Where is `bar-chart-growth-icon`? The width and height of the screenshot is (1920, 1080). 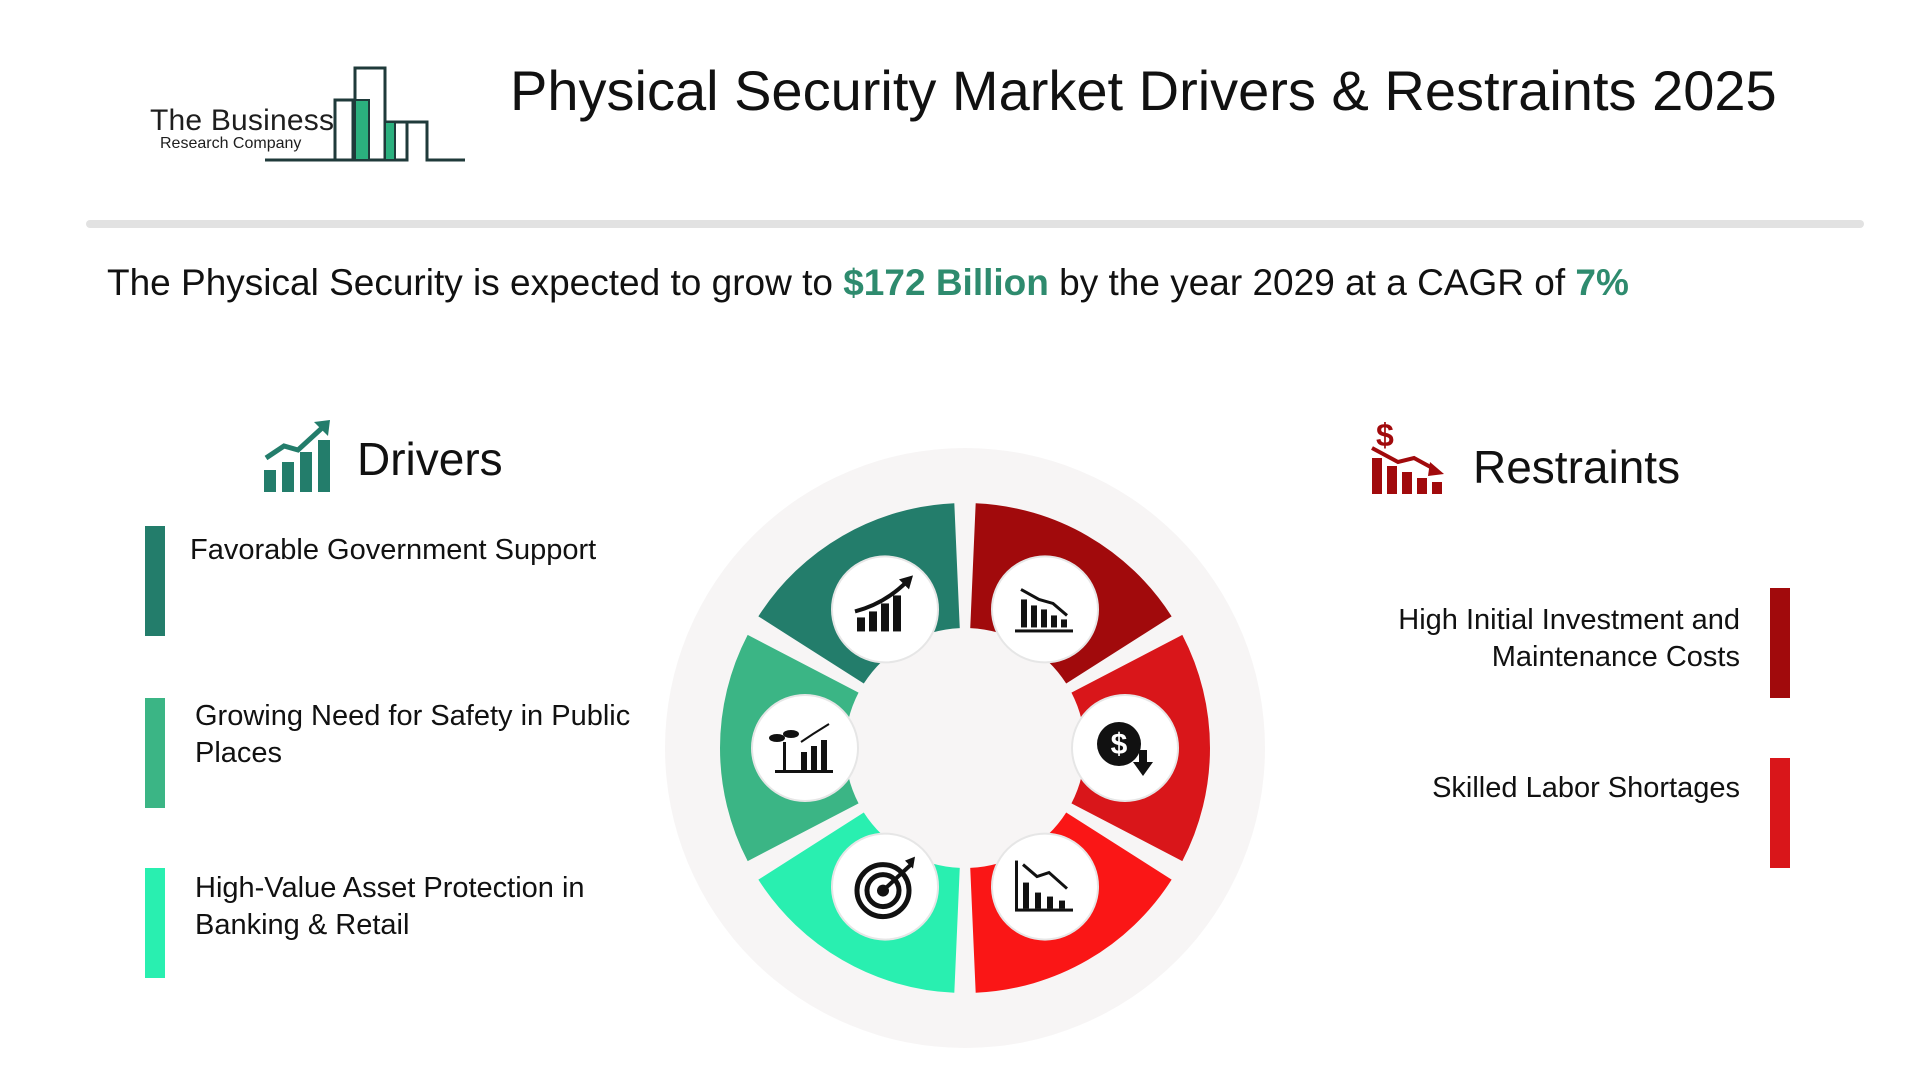 bar-chart-growth-icon is located at coordinates (885, 609).